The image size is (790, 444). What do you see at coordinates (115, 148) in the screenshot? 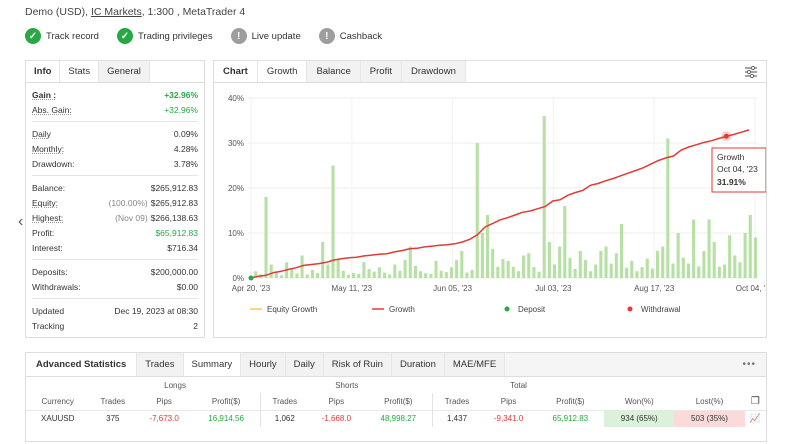
I see `monthly-row: Monthly: 4.28%` at bounding box center [115, 148].